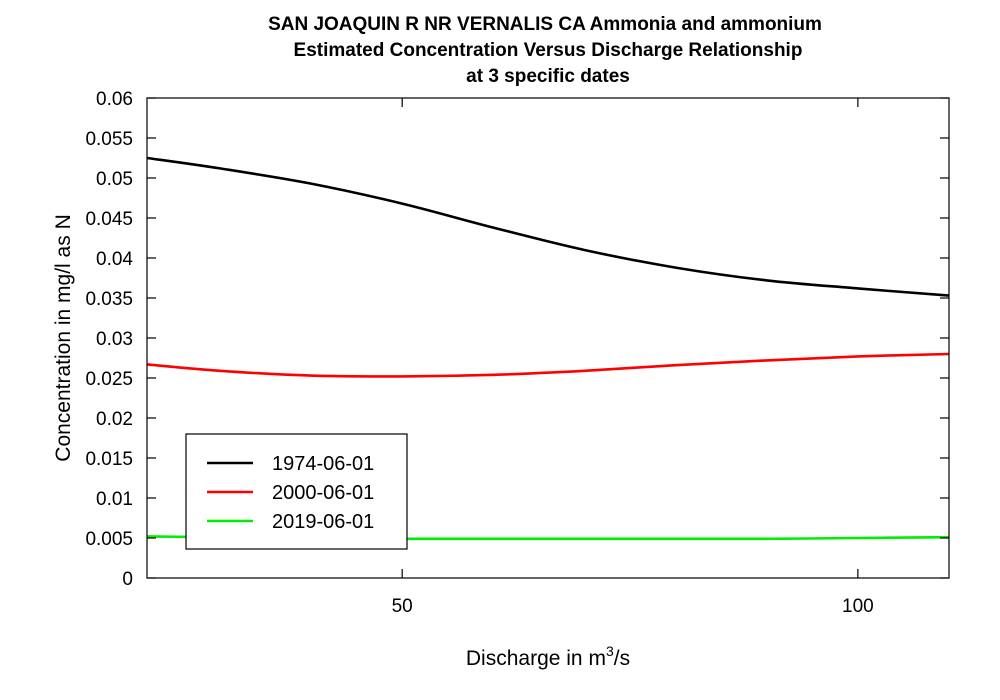  What do you see at coordinates (109, 219) in the screenshot?
I see `y-tick-label: 0.045` at bounding box center [109, 219].